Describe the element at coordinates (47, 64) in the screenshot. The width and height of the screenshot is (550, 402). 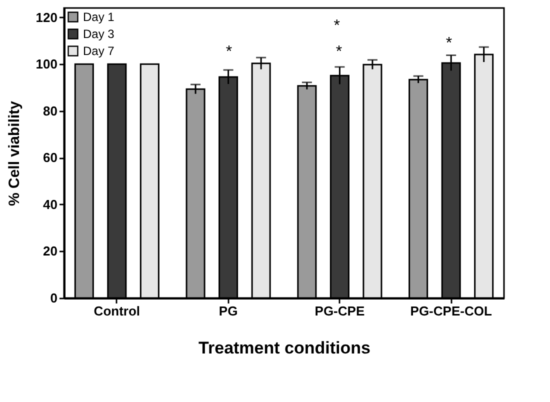
I see `y-tick-label: 100` at that location.